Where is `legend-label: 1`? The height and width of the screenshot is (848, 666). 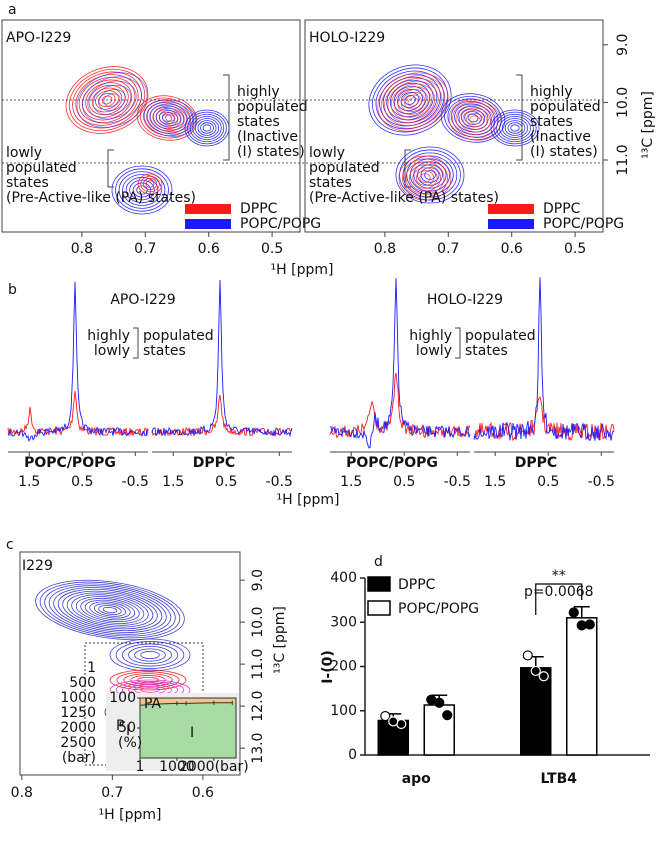
legend-label: 1 is located at coordinates (91, 668).